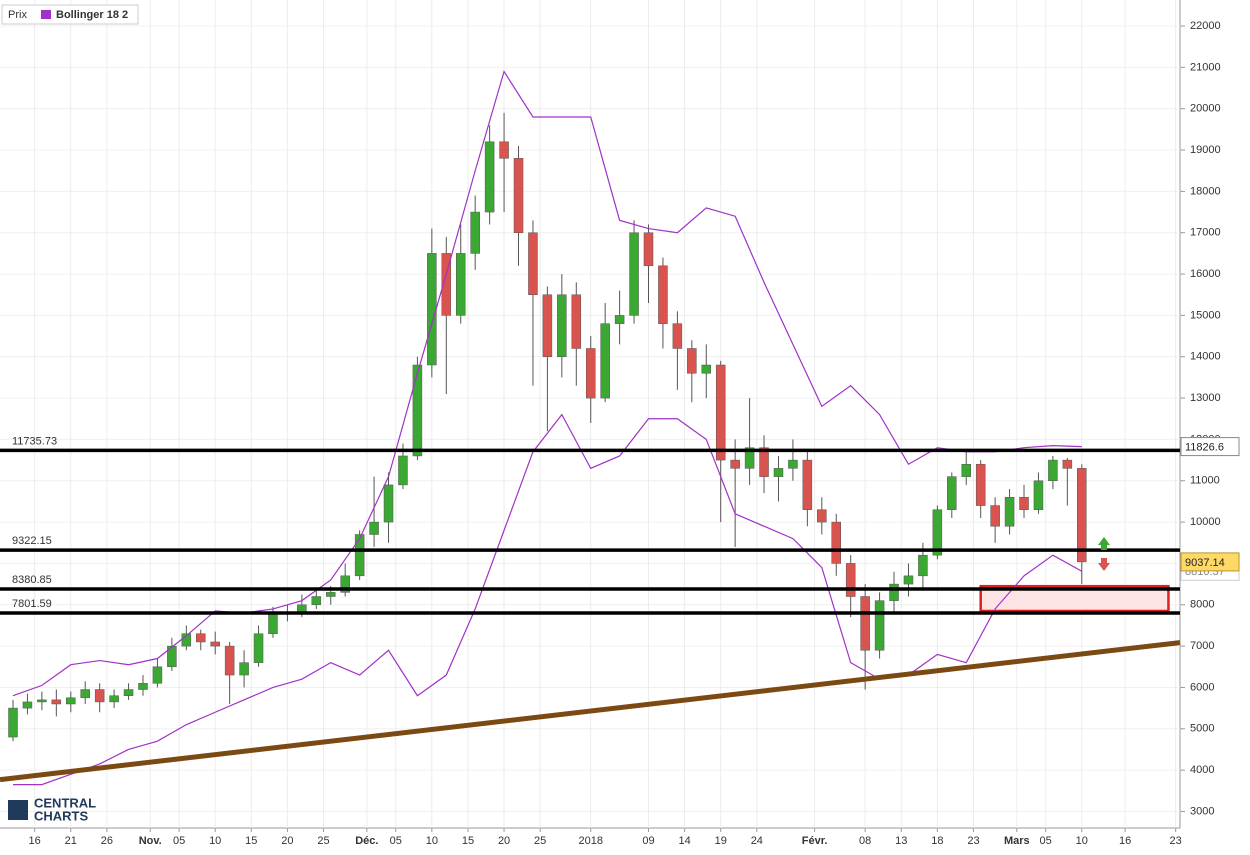 This screenshot has height=855, width=1250. What do you see at coordinates (1204, 447) in the screenshot?
I see `price-tag-label: 11826.6` at bounding box center [1204, 447].